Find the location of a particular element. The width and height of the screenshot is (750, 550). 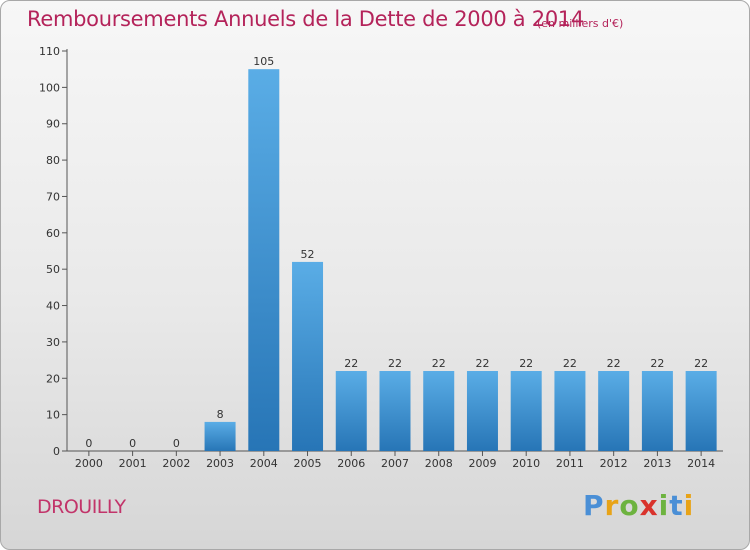

proxiti-logo: Proxiti is located at coordinates (638, 505).